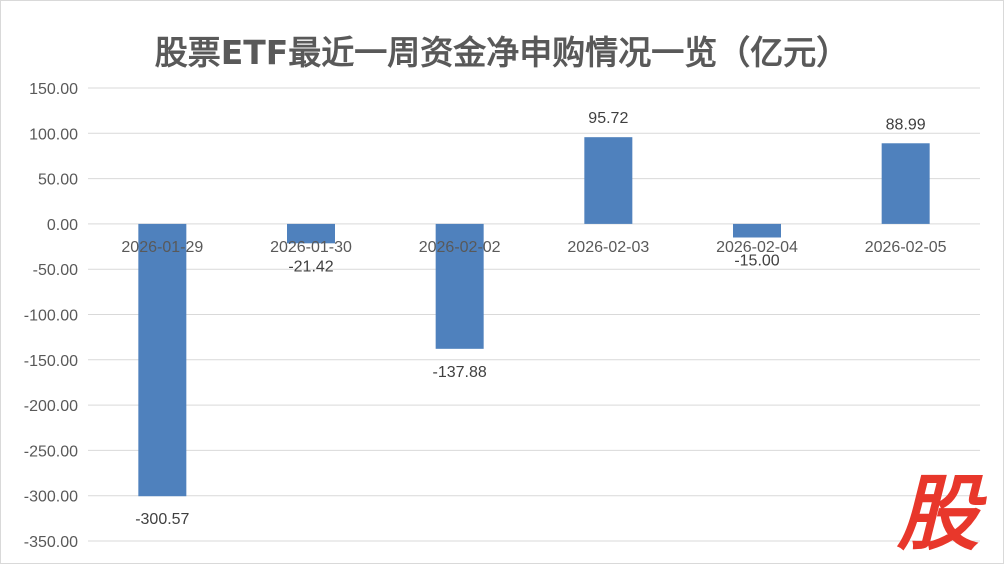  What do you see at coordinates (608, 247) in the screenshot?
I see `x-category-label: 2026-02-03` at bounding box center [608, 247].